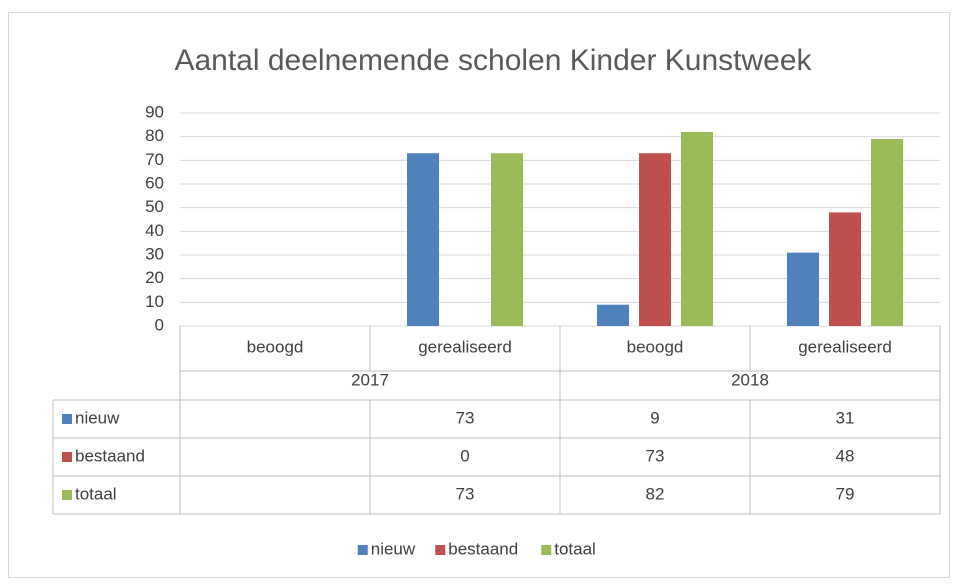 Image resolution: width=958 pixels, height=585 pixels. Describe the element at coordinates (575, 548) in the screenshot. I see `legend-label: totaal` at that location.